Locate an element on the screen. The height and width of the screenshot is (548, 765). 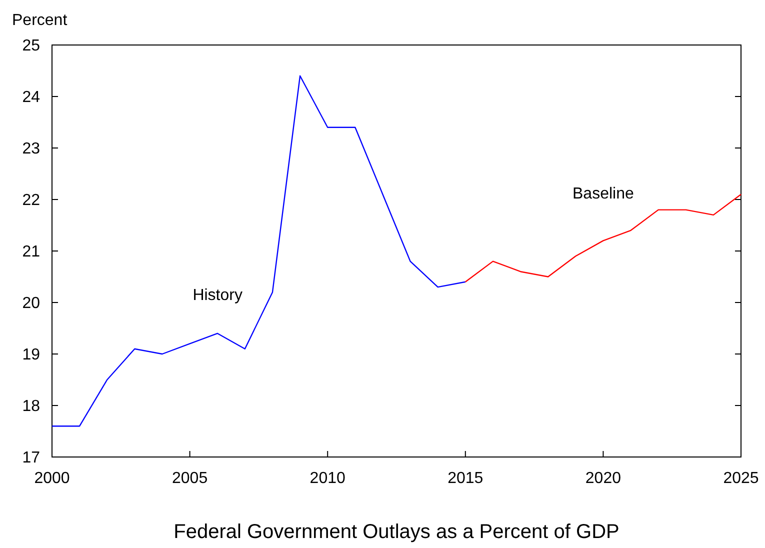
x-tick-label: 2025 is located at coordinates (741, 478).